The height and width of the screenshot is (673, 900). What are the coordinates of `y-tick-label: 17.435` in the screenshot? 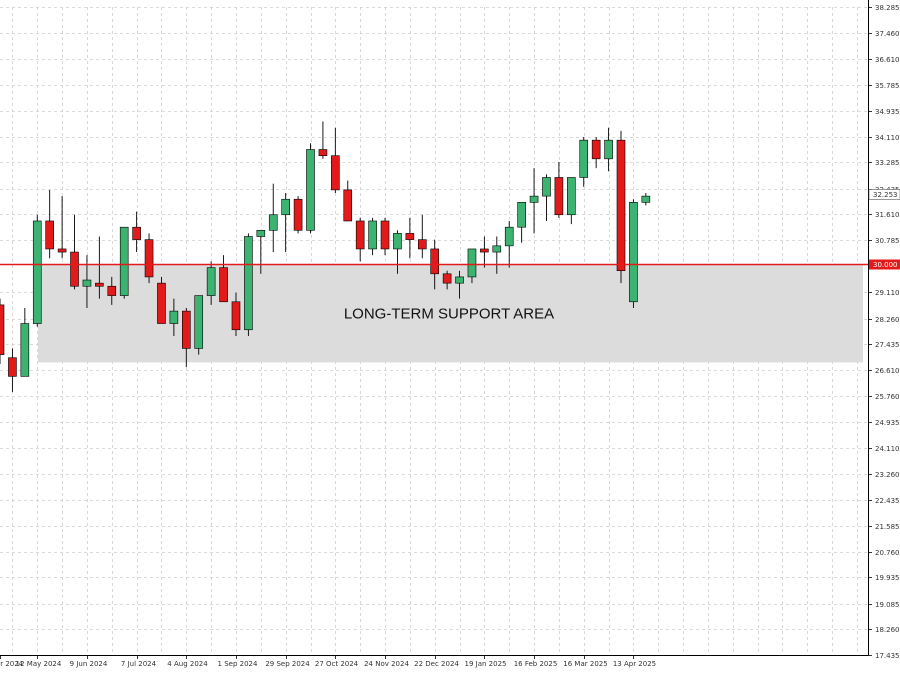 It's located at (887, 656).